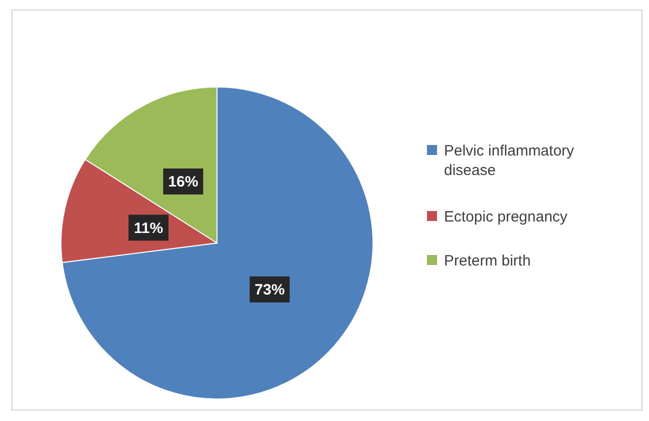 This screenshot has height=421, width=649. Describe the element at coordinates (269, 290) in the screenshot. I see `data-label: 73%` at that location.